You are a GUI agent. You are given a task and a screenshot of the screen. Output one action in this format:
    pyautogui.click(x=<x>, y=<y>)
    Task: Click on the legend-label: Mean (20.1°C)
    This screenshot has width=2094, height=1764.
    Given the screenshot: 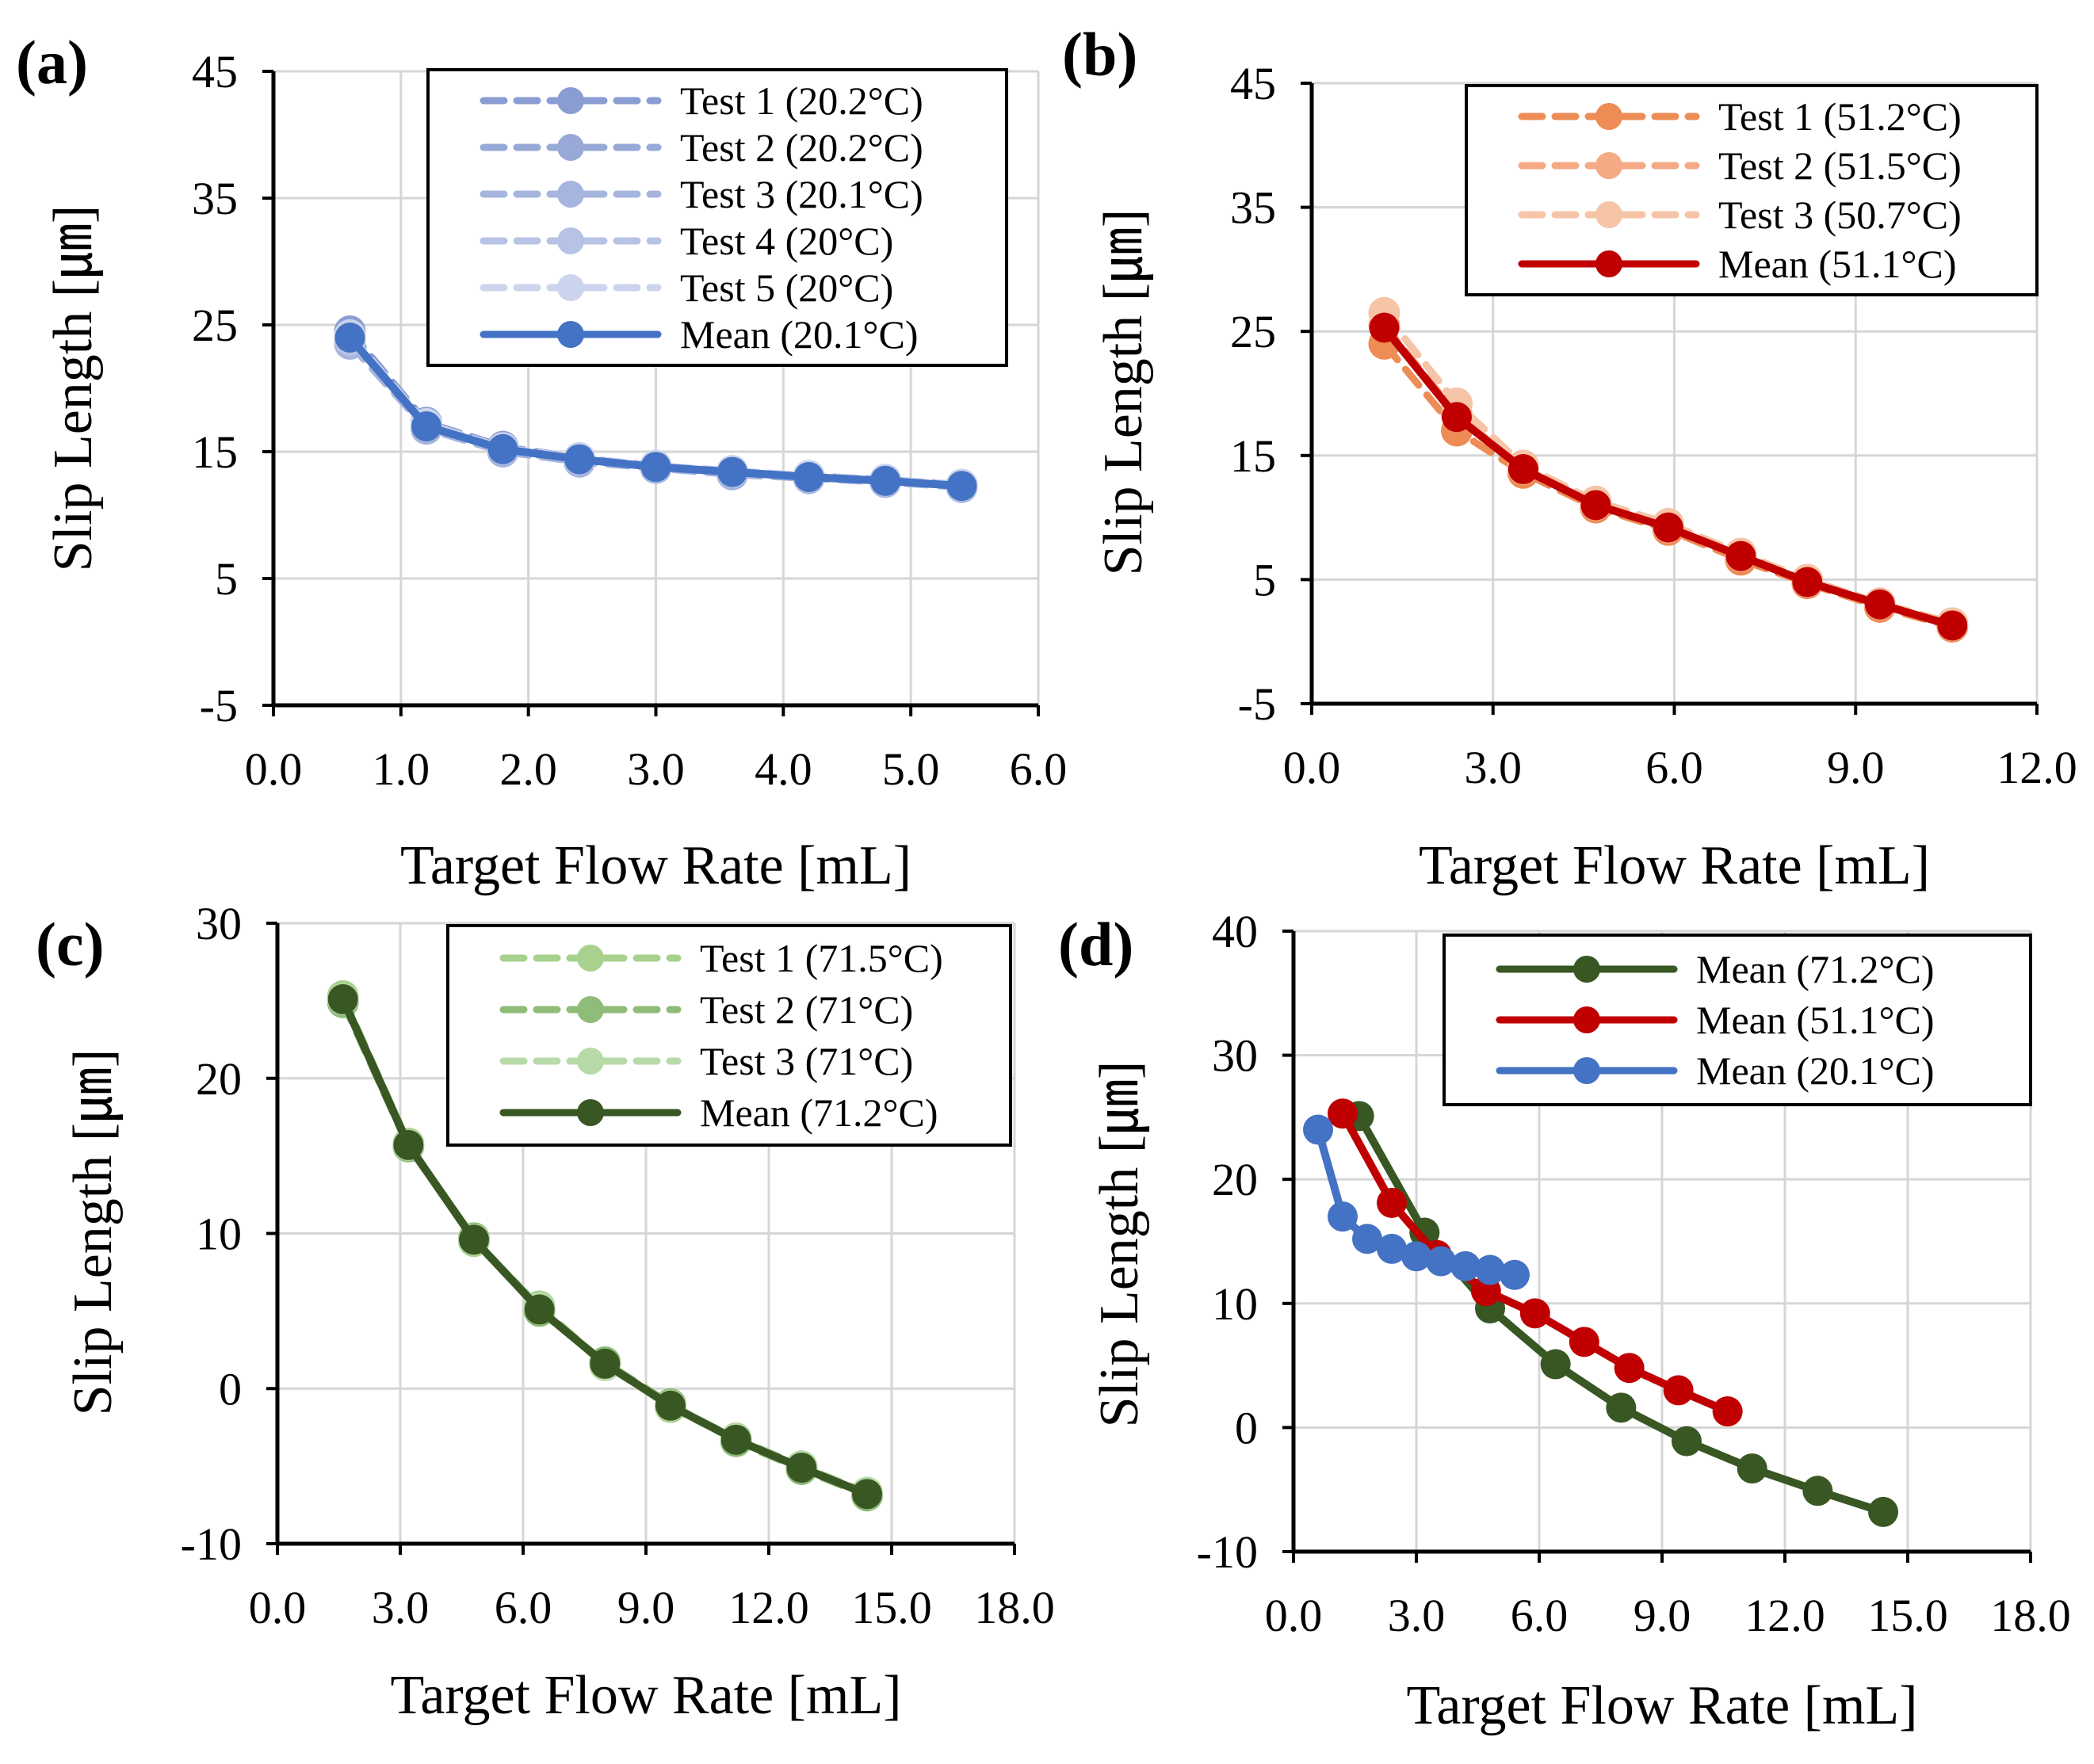 What is the action you would take?
    pyautogui.click(x=1815, y=1070)
    